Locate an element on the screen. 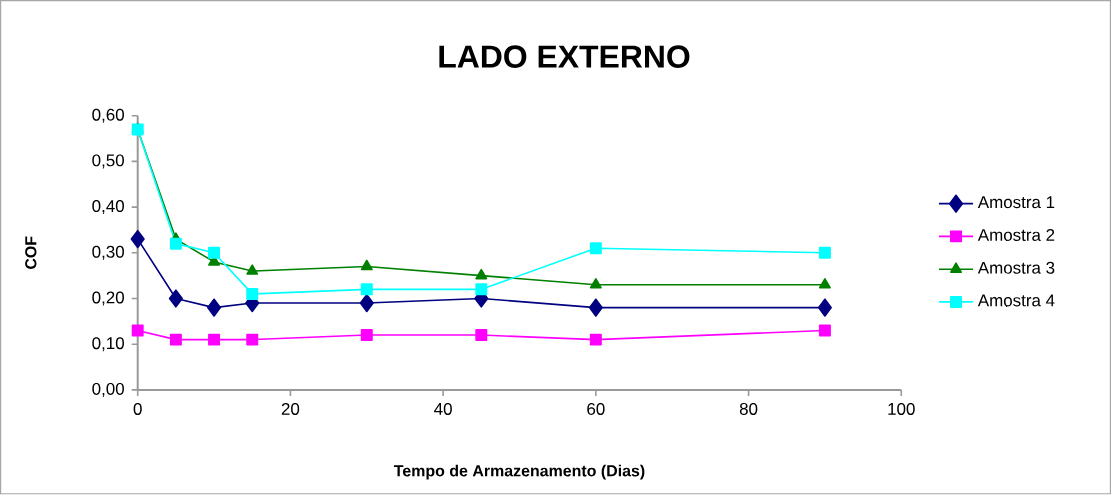  x-tick-label: 100 is located at coordinates (901, 409).